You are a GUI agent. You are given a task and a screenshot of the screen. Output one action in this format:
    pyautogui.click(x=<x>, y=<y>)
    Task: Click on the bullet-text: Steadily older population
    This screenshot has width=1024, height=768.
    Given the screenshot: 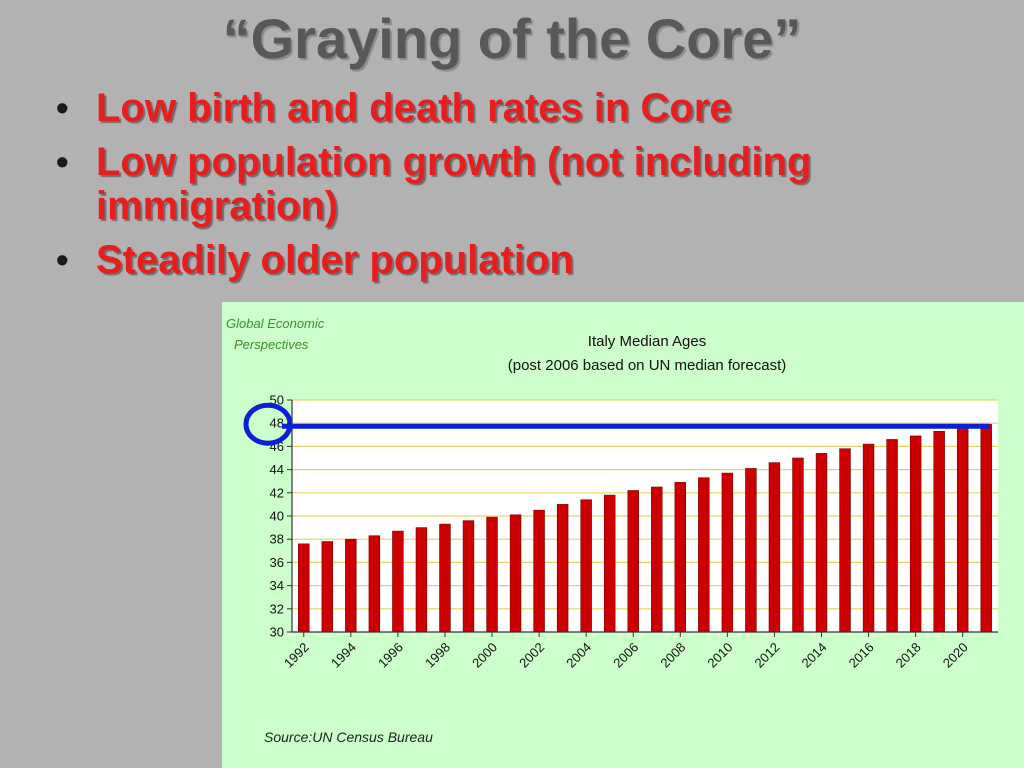 What is the action you would take?
    pyautogui.click(x=335, y=260)
    